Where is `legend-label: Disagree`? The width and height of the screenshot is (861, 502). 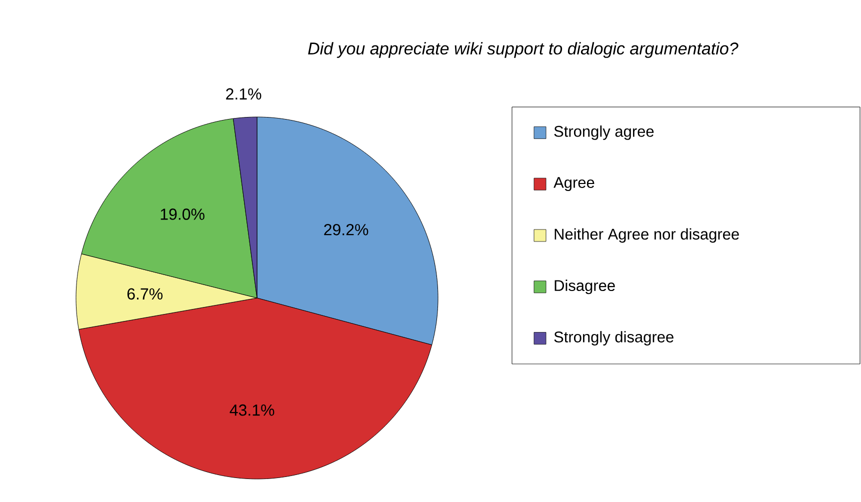 legend-label: Disagree is located at coordinates (584, 287).